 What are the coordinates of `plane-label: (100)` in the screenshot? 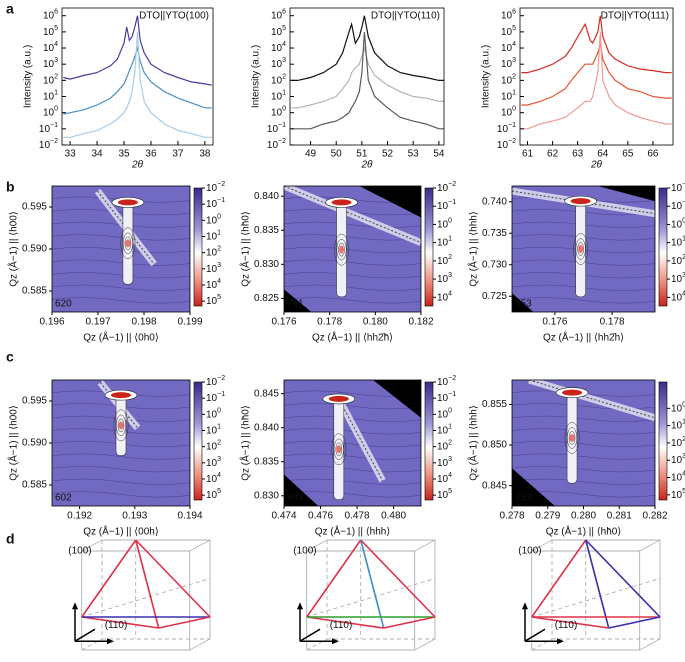 It's located at (304, 551).